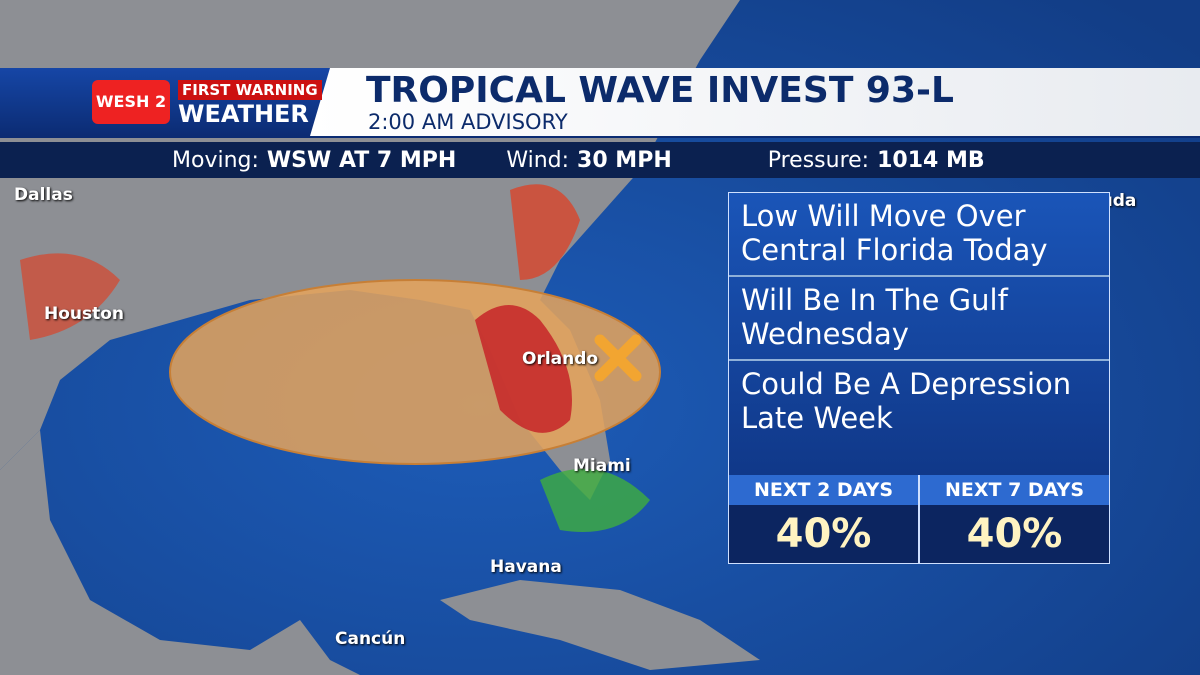 This screenshot has width=1200, height=675. I want to click on odds-column: NEXT 7 DAYS 40%, so click(1013, 519).